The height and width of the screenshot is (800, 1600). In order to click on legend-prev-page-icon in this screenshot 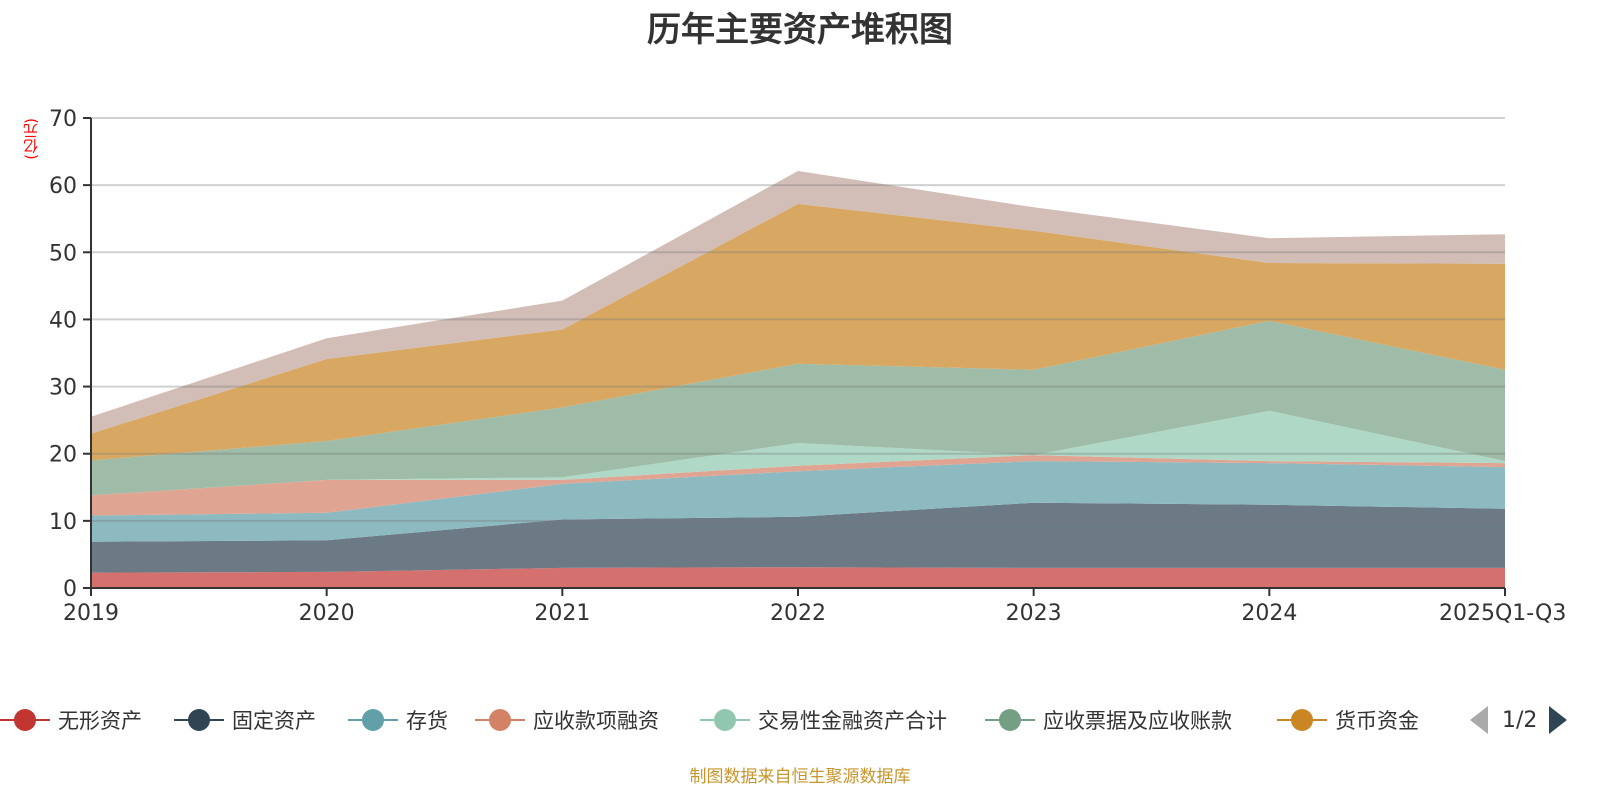, I will do `click(1479, 720)`.